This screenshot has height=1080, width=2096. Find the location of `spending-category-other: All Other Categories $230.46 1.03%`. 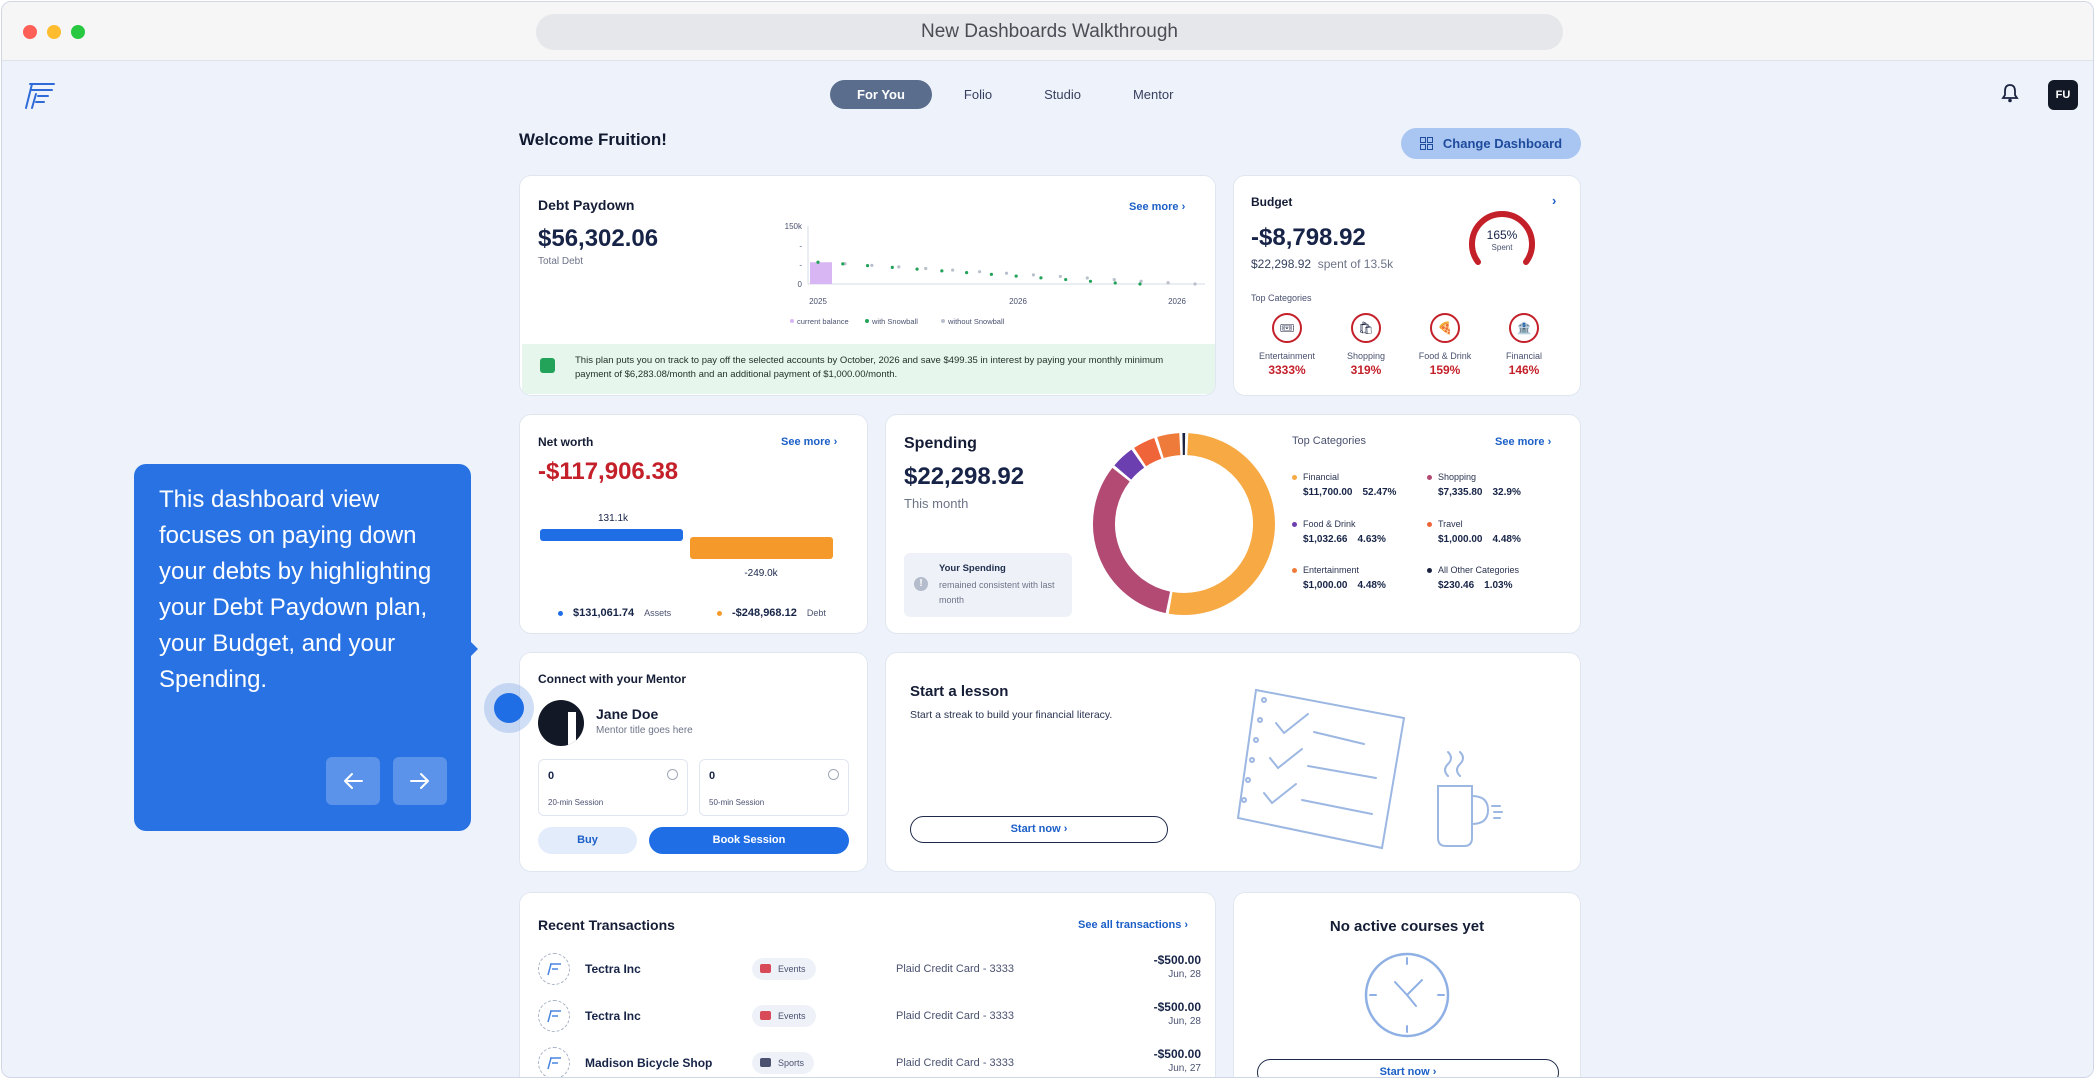

spending-category-other: All Other Categories $230.46 1.03% is located at coordinates (1492, 578).